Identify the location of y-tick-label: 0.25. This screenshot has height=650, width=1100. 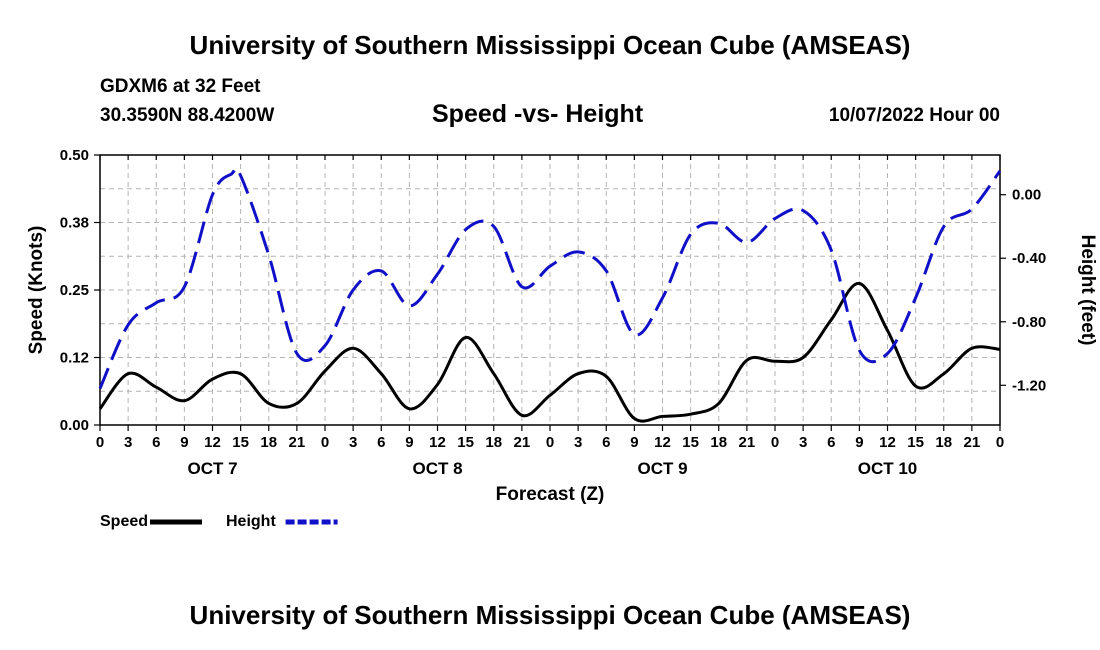
(74, 290).